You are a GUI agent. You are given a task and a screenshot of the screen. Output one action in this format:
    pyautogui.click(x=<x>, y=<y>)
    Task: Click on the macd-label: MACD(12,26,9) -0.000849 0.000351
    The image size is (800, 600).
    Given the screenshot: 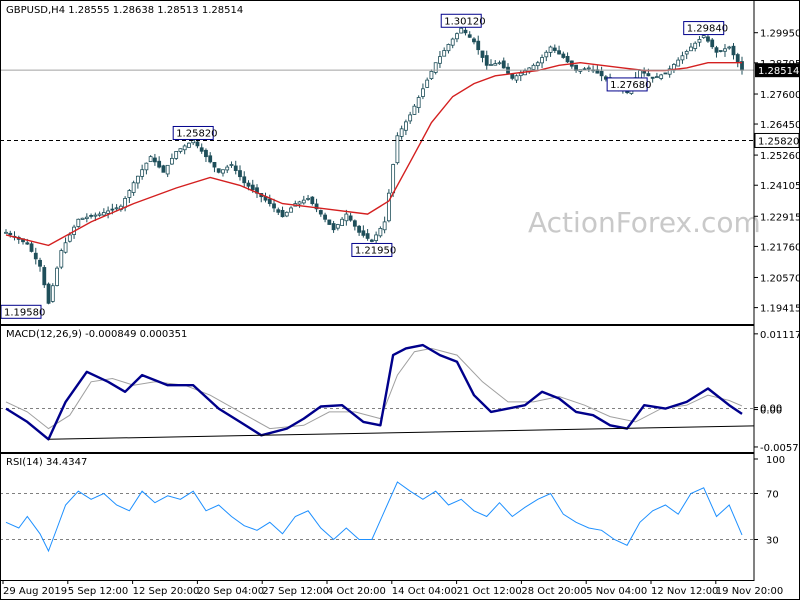 What is the action you would take?
    pyautogui.click(x=96, y=334)
    